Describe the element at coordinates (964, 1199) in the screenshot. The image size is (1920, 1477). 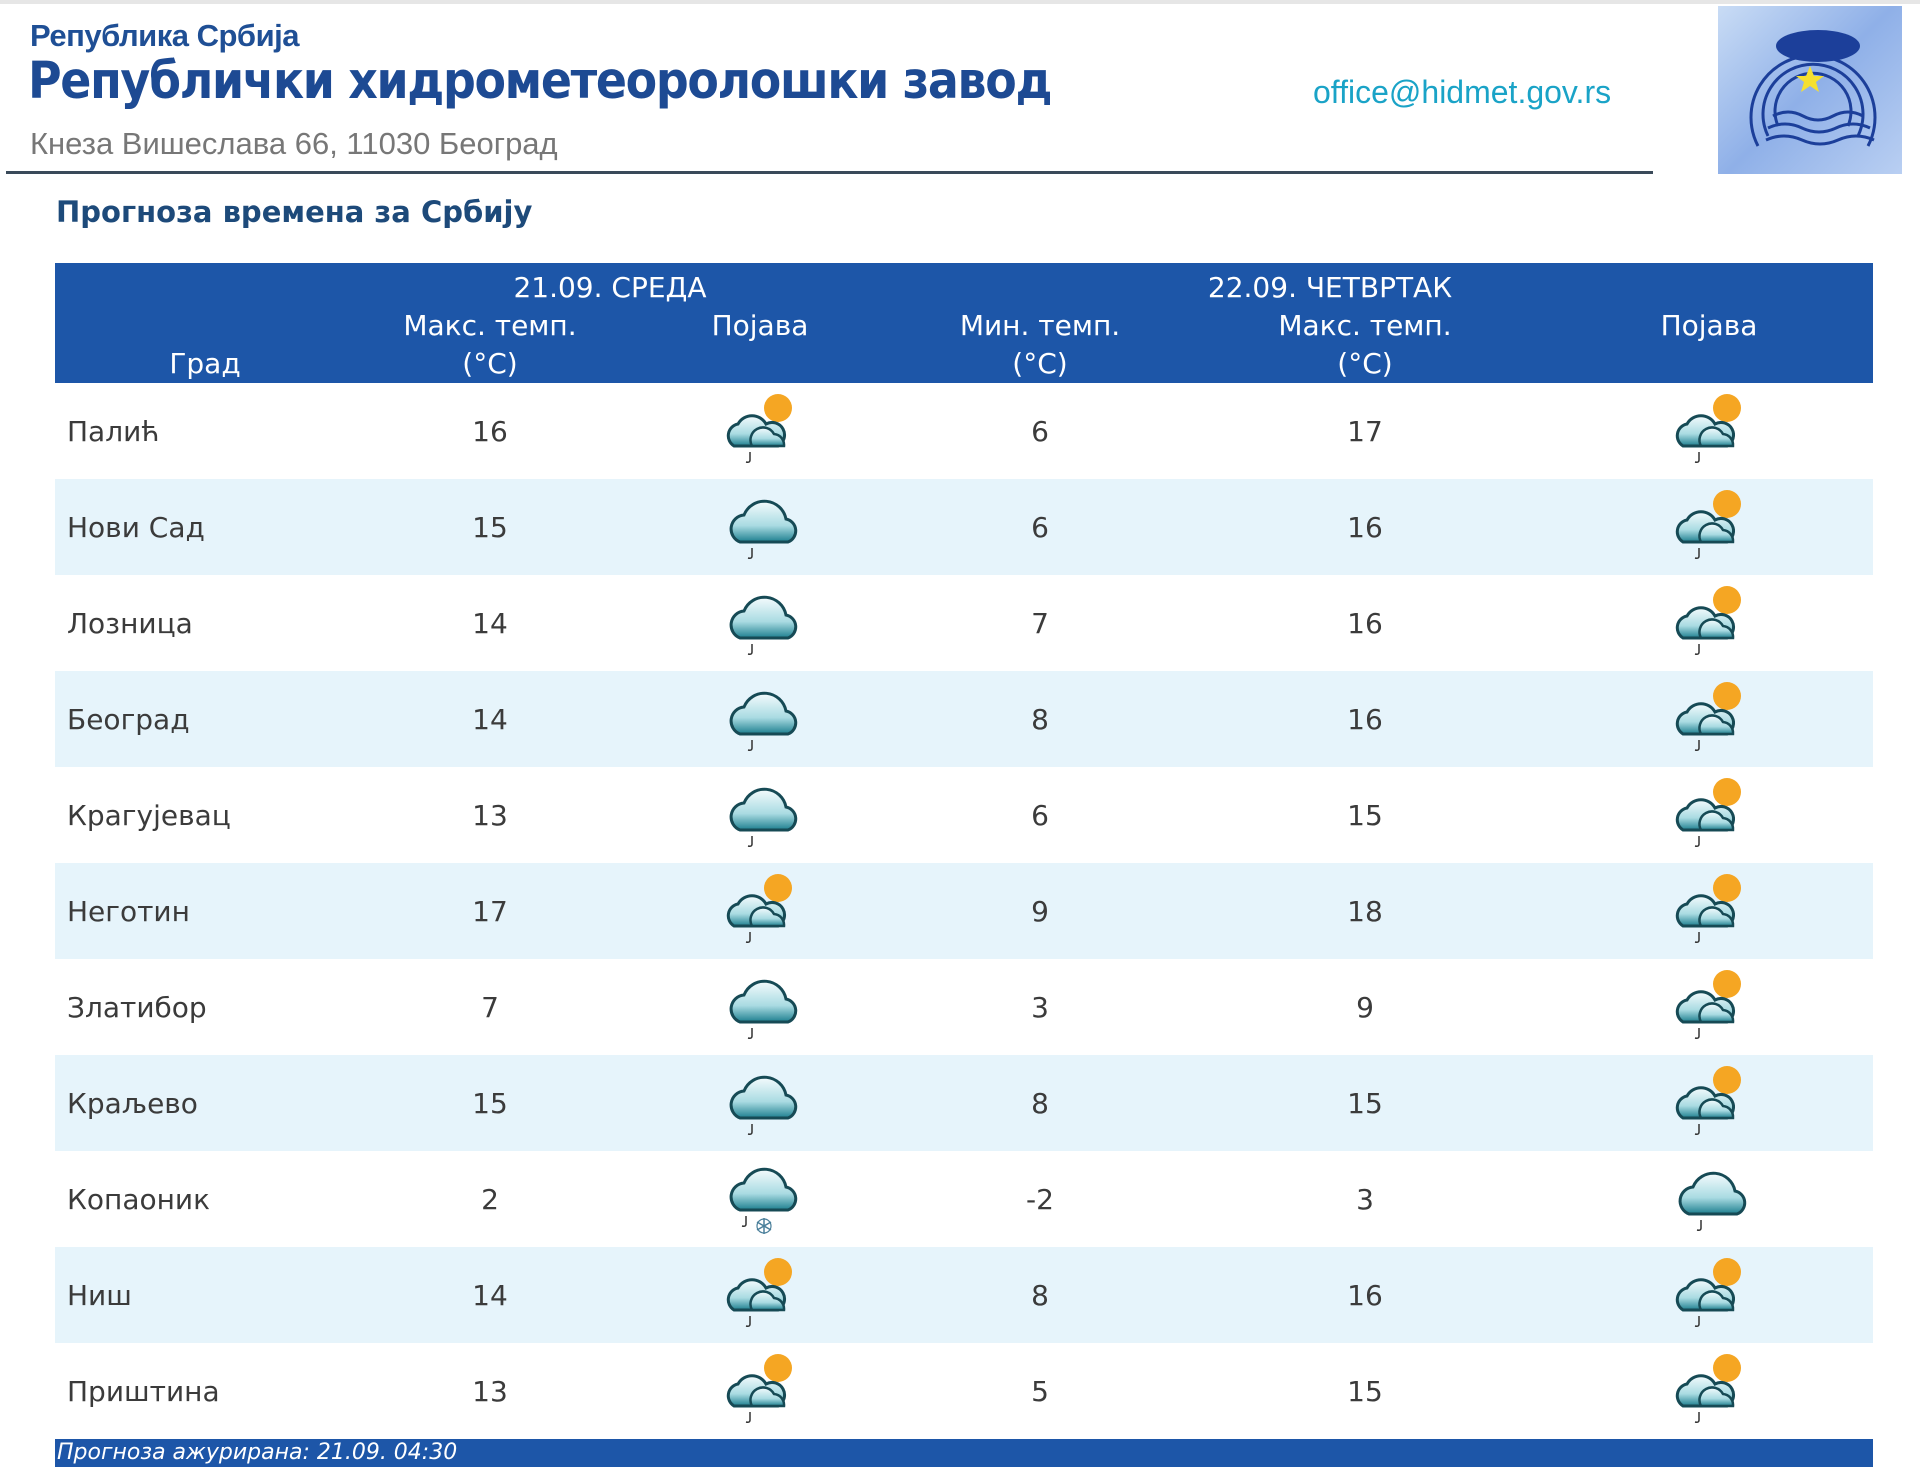
I see `table-row: Копаоник 2 -2 3` at that location.